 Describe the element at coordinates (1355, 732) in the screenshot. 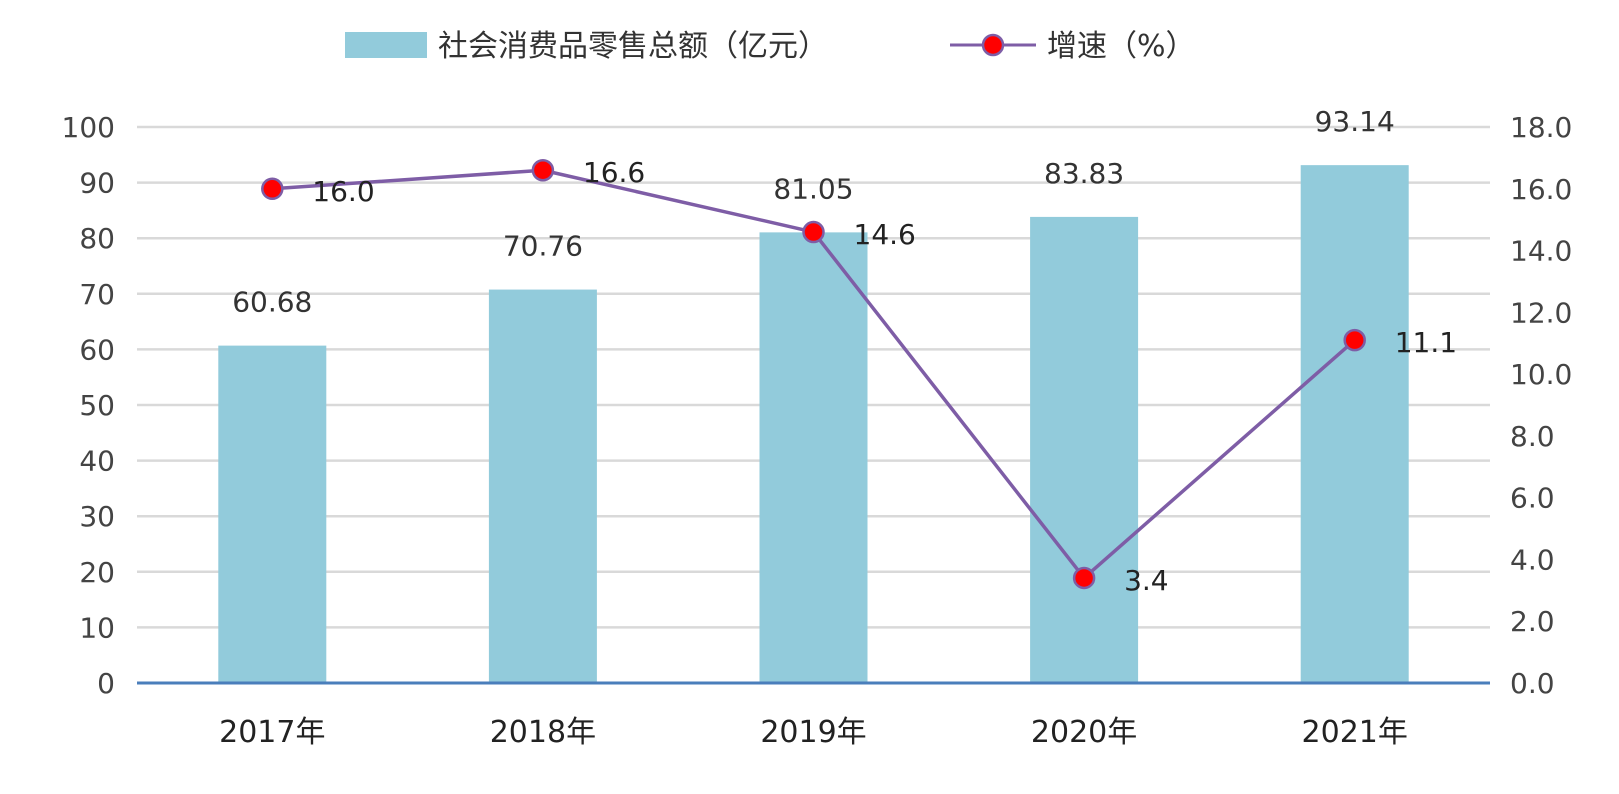

I see `category-label: 2021年` at that location.